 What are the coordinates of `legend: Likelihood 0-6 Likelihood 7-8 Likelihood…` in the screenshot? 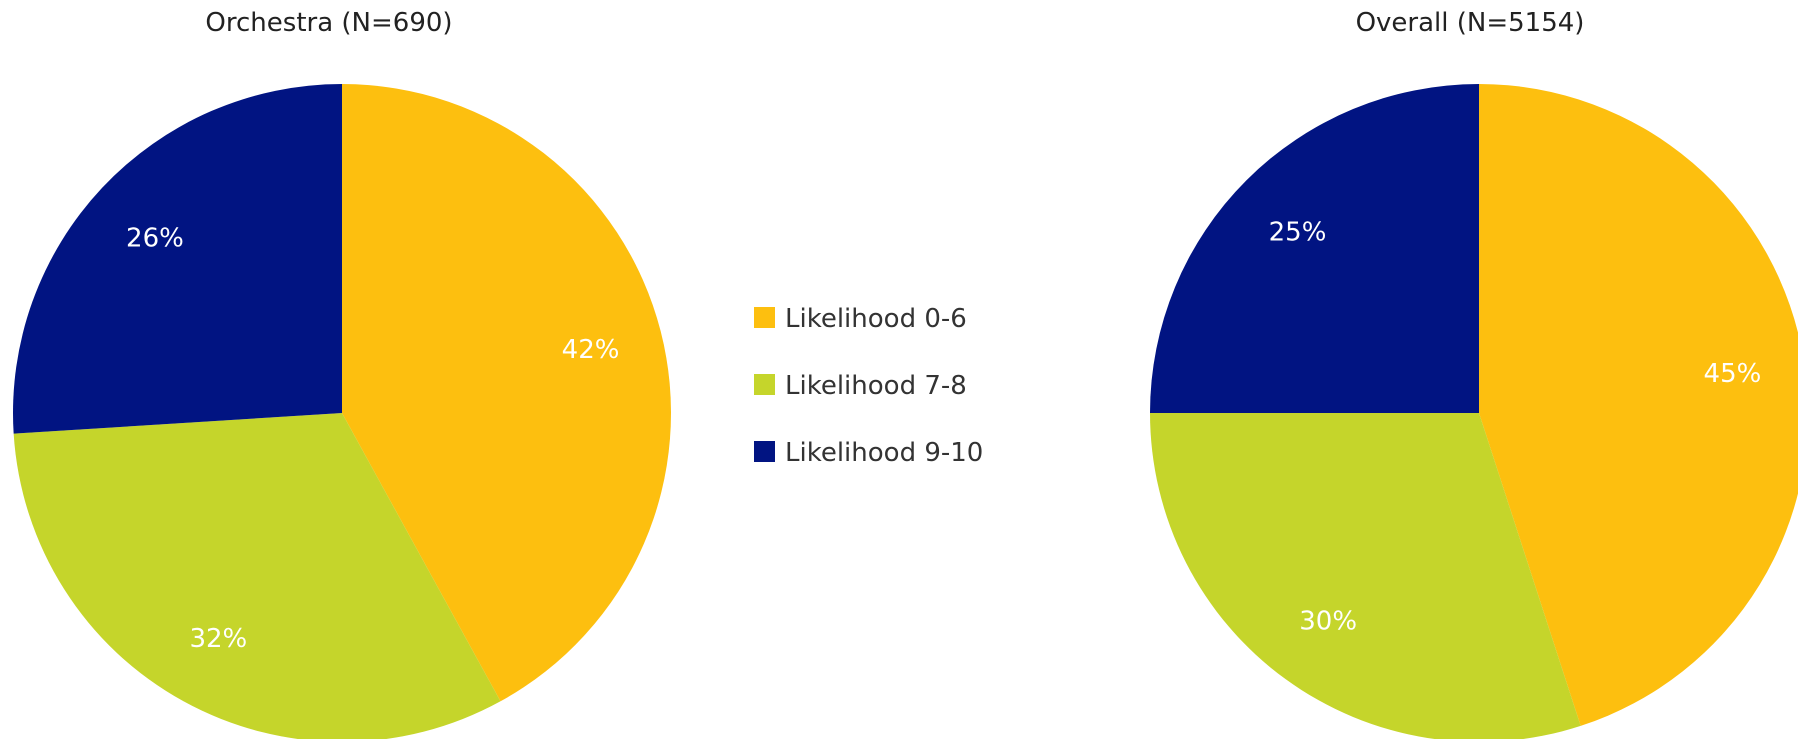 It's located at (868, 386).